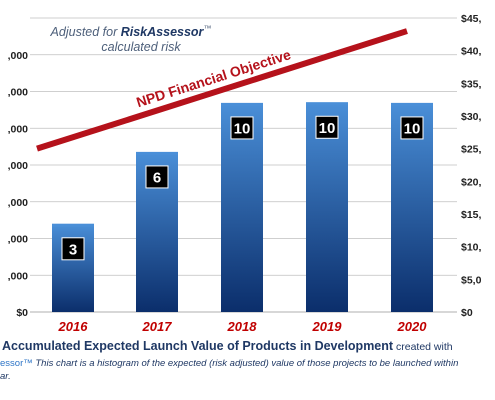 This screenshot has height=400, width=495. I want to click on x-tick-label: 2016, so click(73, 326).